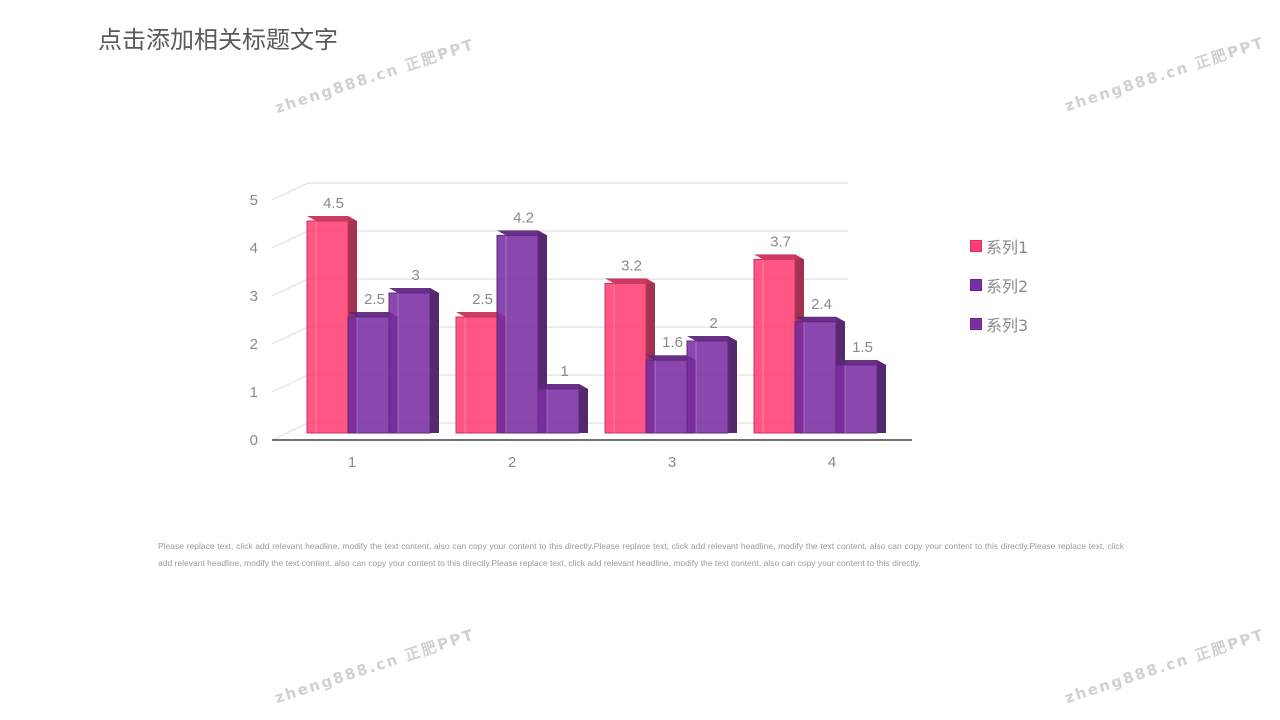  I want to click on slide-title: 点击添加相关标题文字, so click(218, 40).